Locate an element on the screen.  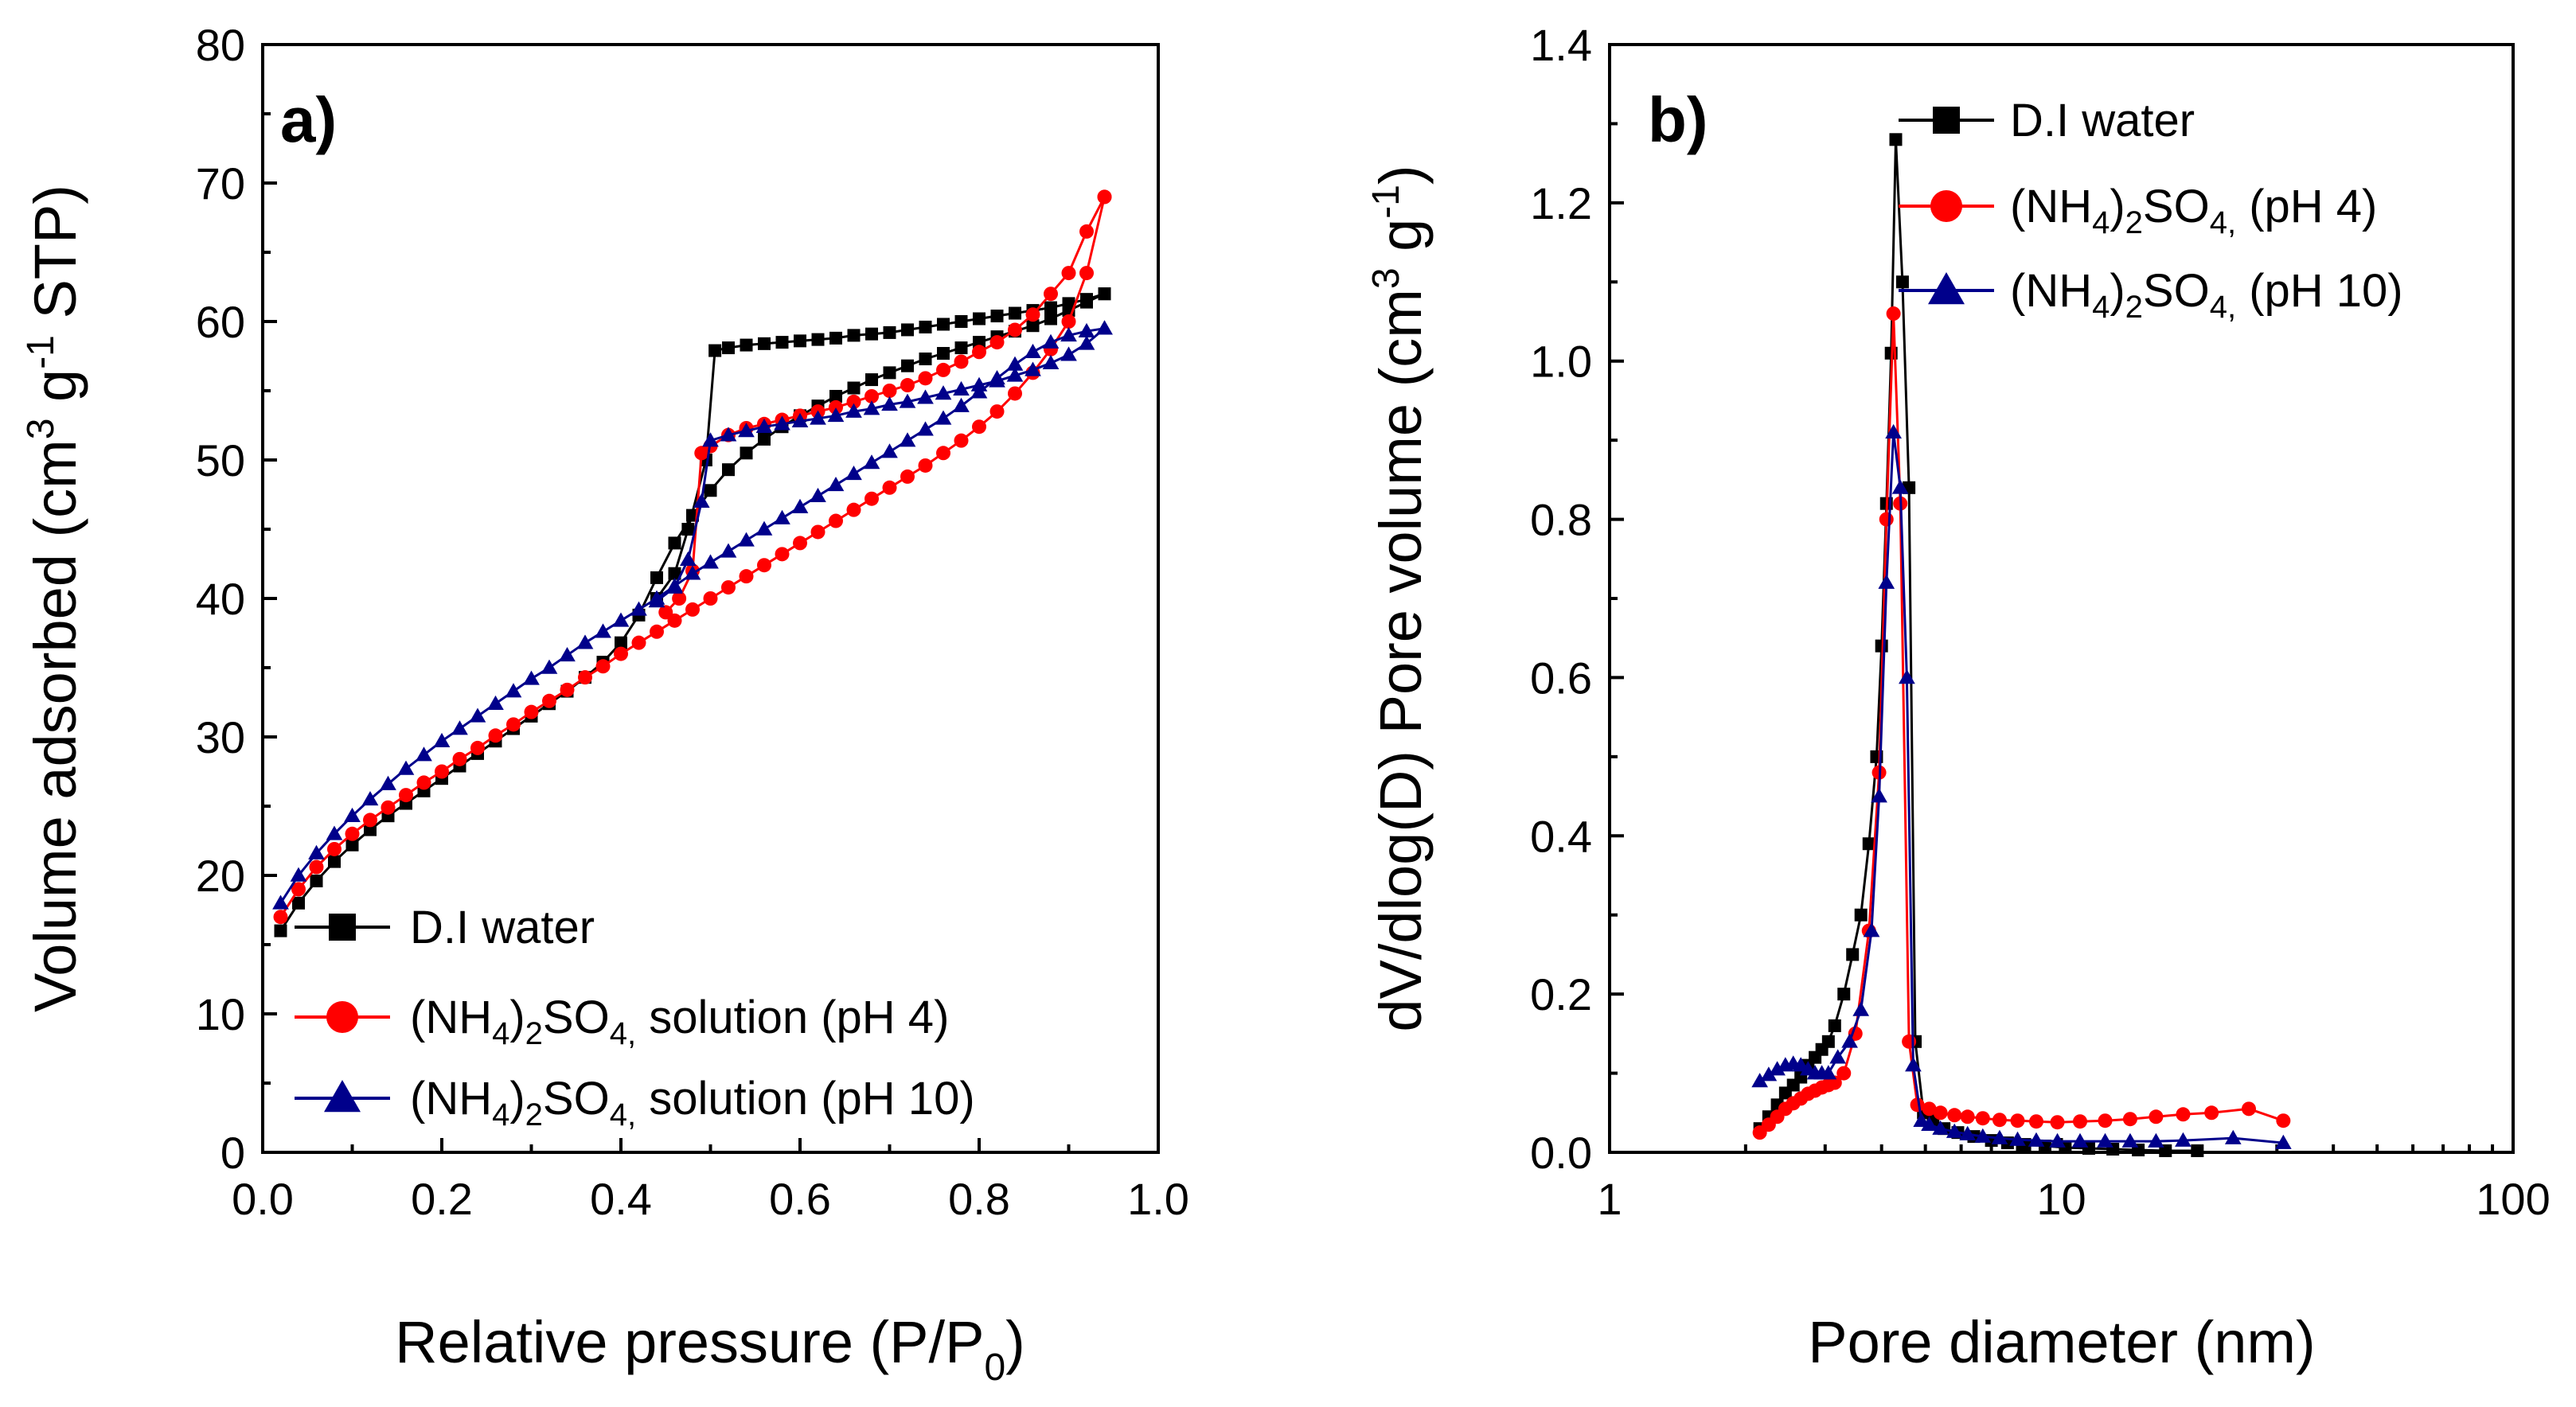
y-tick-label-b: 1.0 is located at coordinates (1561, 362).